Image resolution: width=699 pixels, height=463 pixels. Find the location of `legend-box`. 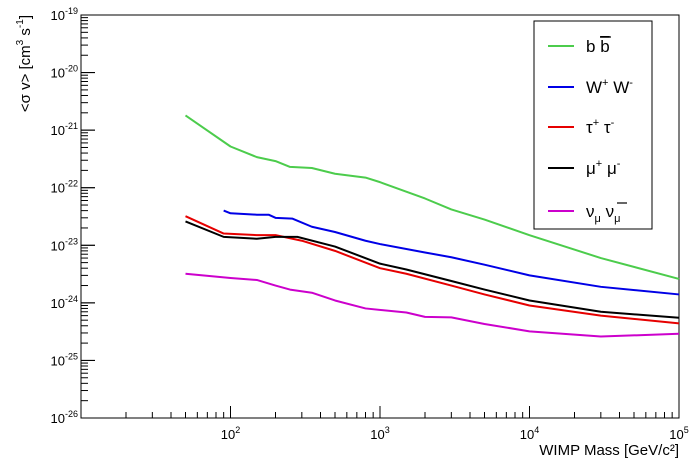

legend-box is located at coordinates (593, 125).